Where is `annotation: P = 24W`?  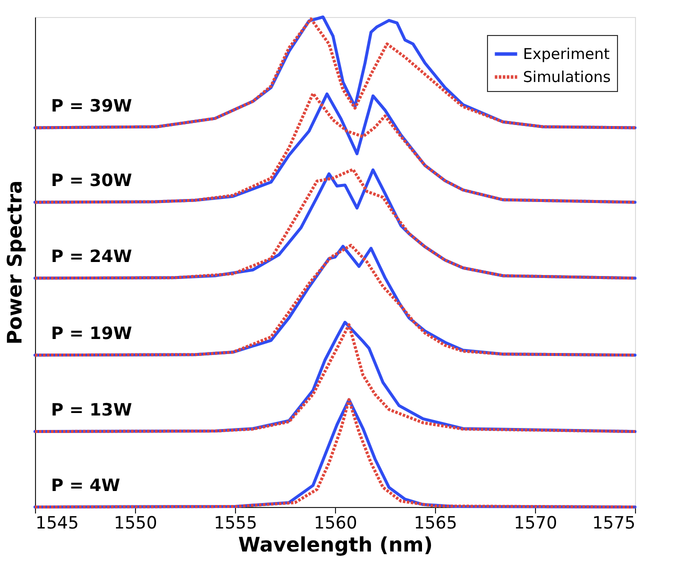
annotation: P = 24W is located at coordinates (91, 257).